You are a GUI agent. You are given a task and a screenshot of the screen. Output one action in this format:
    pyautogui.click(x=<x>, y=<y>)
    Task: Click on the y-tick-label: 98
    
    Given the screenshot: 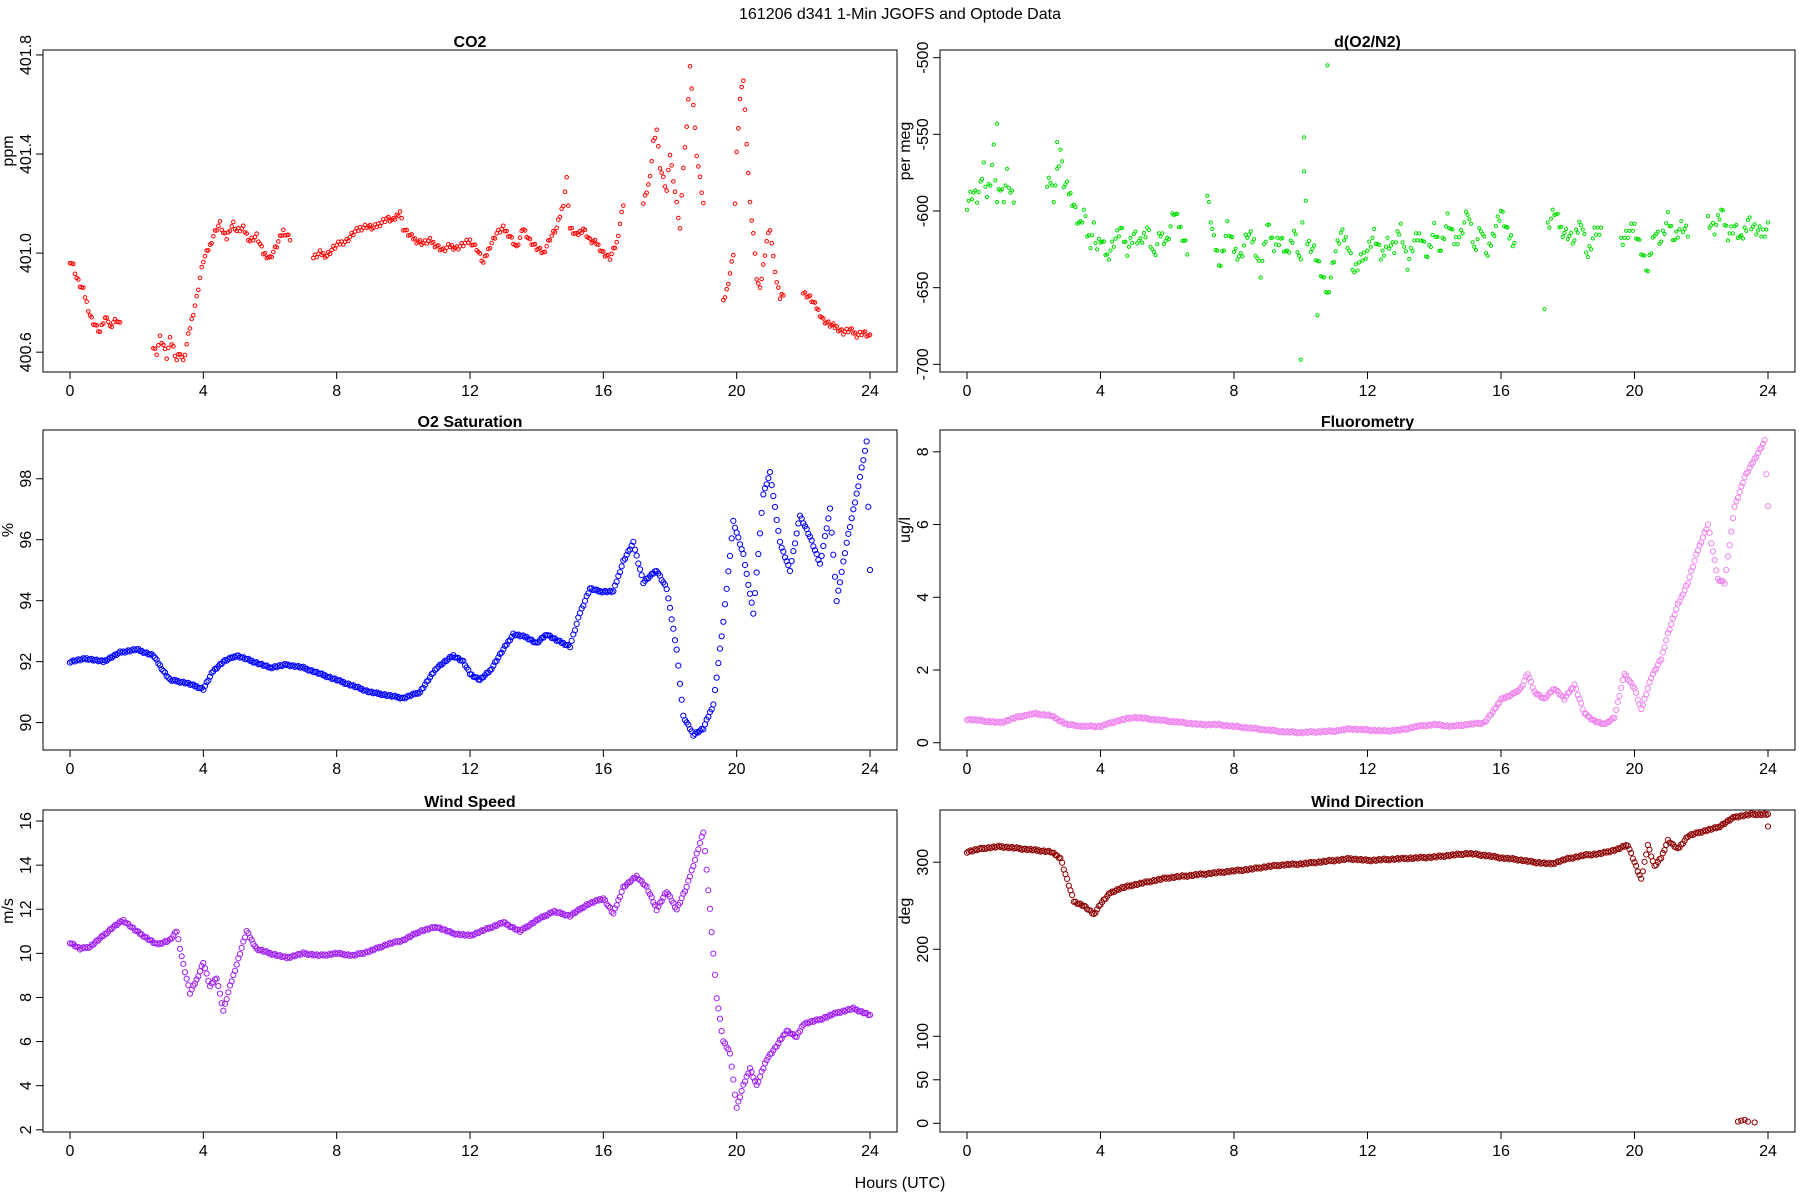 What is the action you would take?
    pyautogui.click(x=26, y=479)
    